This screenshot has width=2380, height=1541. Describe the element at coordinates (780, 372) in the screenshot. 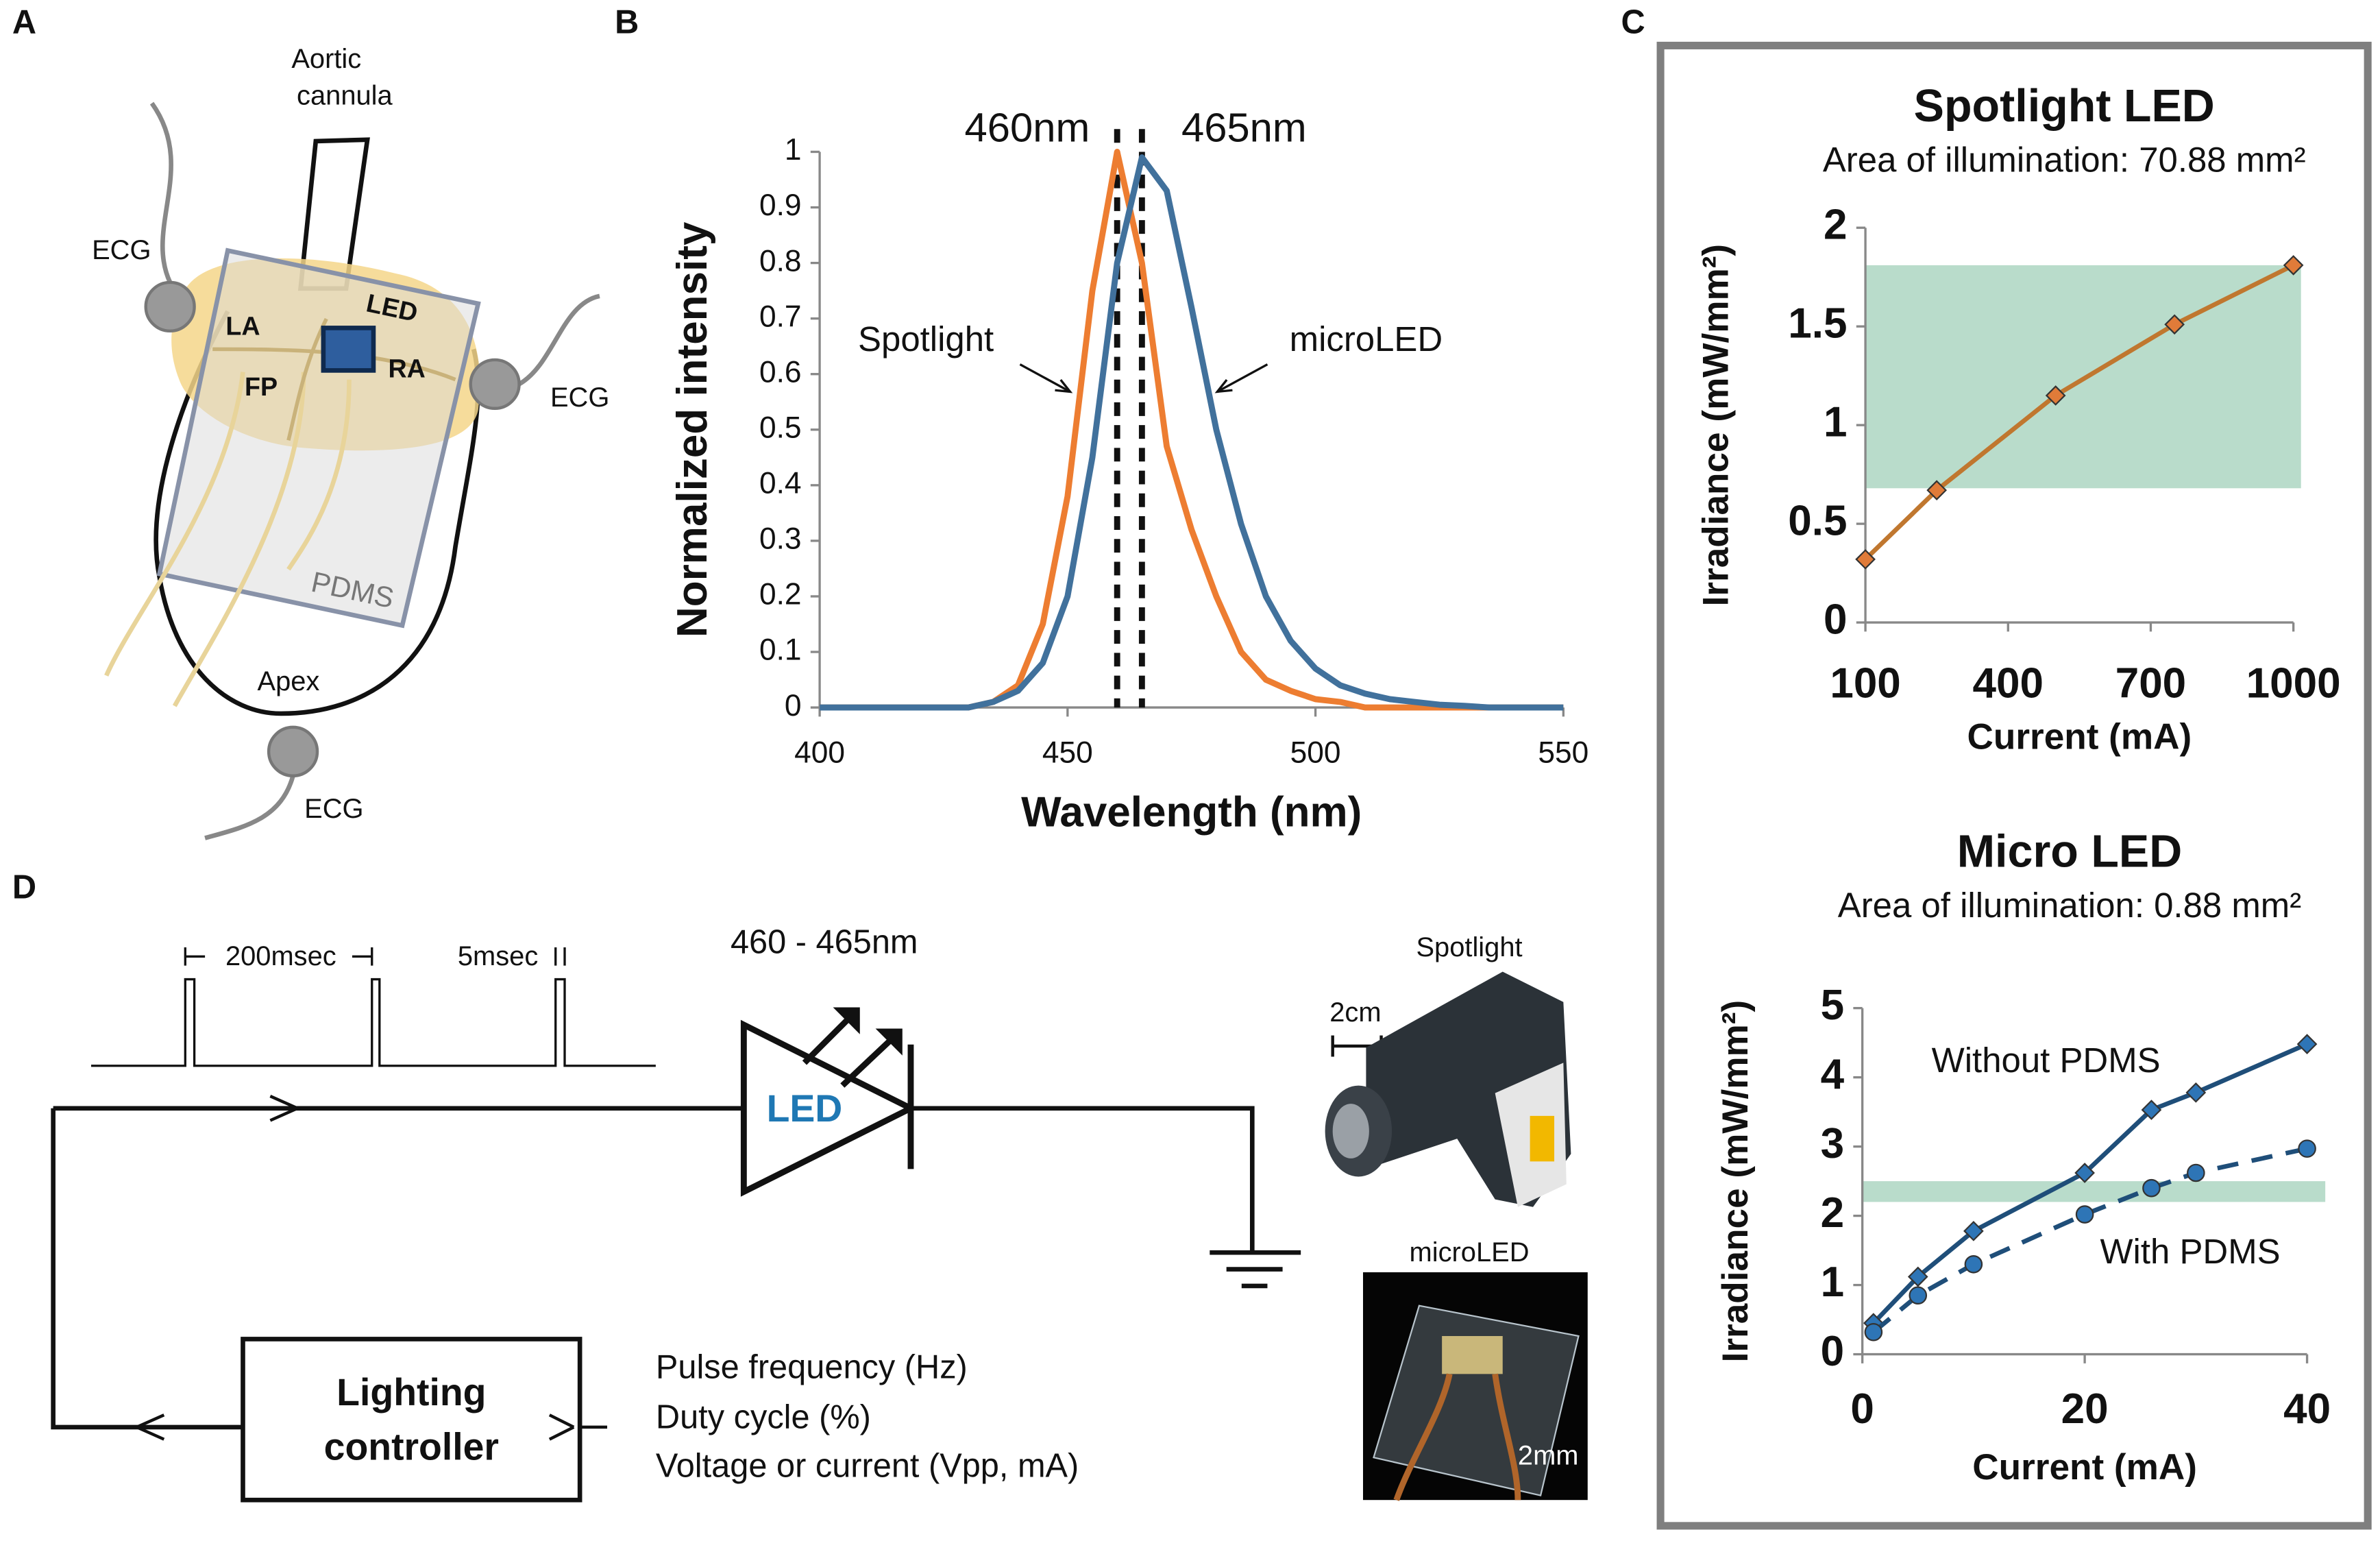

I see `y-tick-label: 0.6` at that location.